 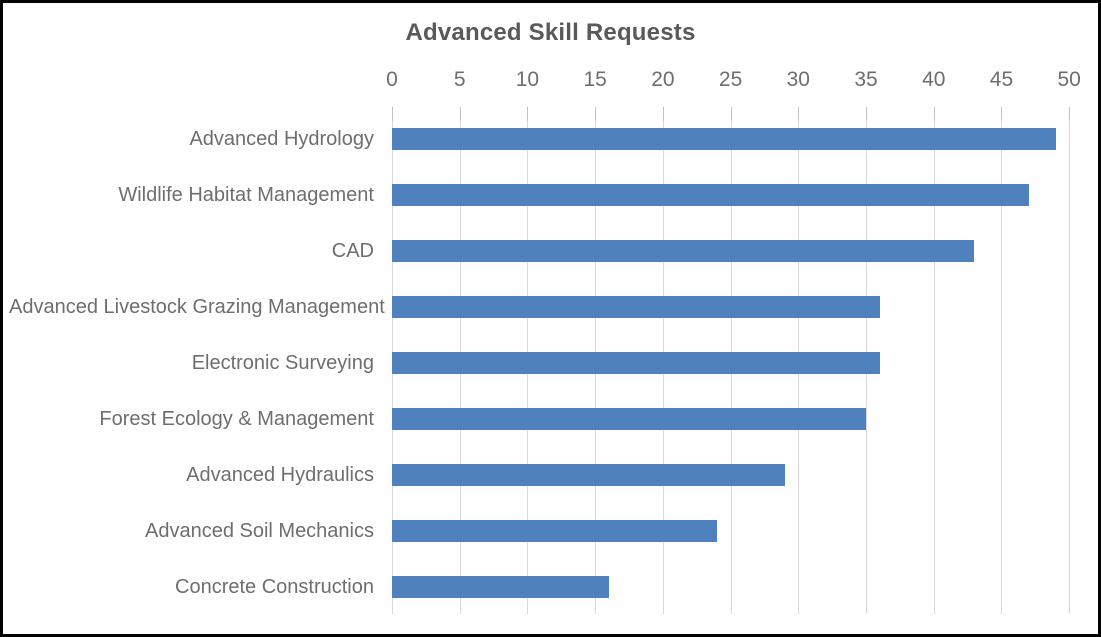 What do you see at coordinates (246, 194) in the screenshot?
I see `category-label-wildlife-habitat-management: Wildlife Habitat Management` at bounding box center [246, 194].